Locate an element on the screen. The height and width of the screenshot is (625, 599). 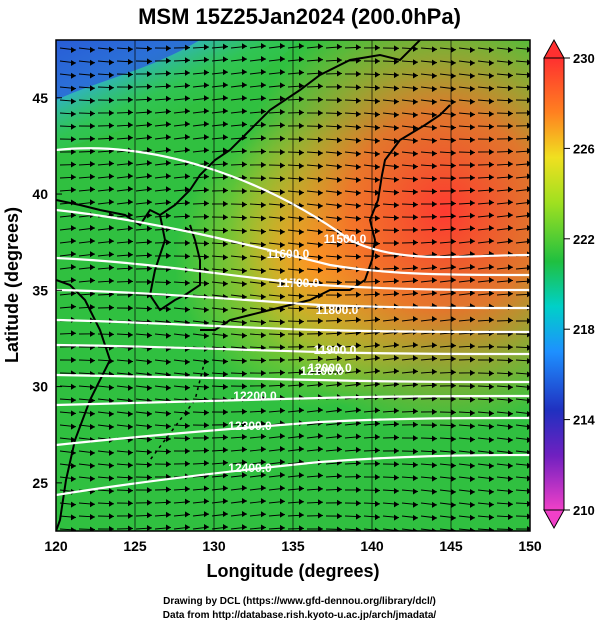
height-contour-line is located at coordinates (293, 326).